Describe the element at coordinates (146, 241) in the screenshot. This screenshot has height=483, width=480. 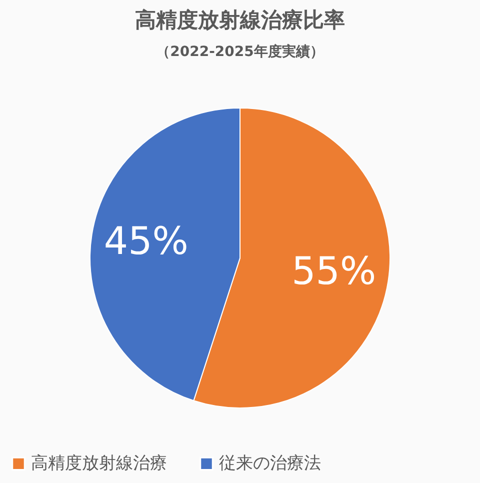
I see `data-label: 45%` at that location.